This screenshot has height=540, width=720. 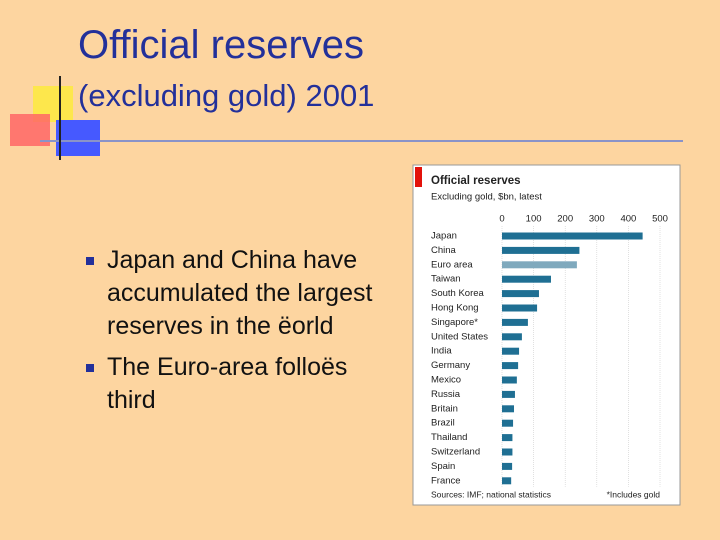 What do you see at coordinates (441, 351) in the screenshot?
I see `category-label: India` at bounding box center [441, 351].